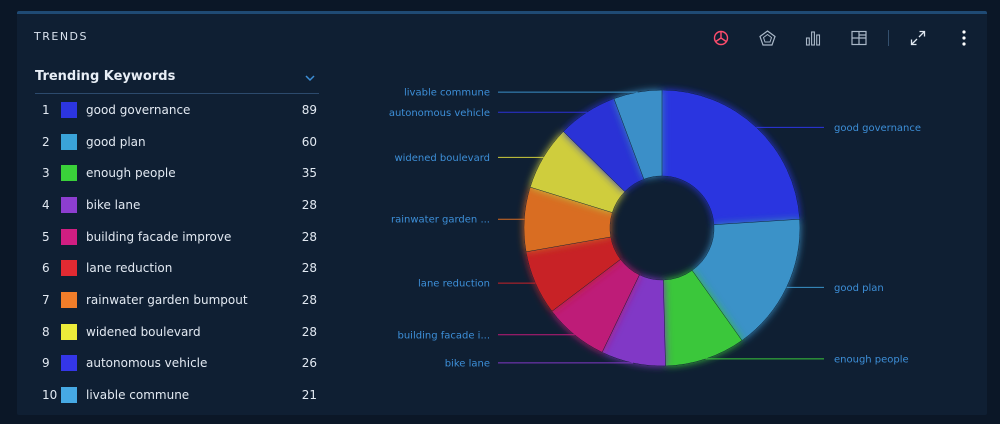  What do you see at coordinates (309, 109) in the screenshot?
I see `keyword-count: 89` at bounding box center [309, 109].